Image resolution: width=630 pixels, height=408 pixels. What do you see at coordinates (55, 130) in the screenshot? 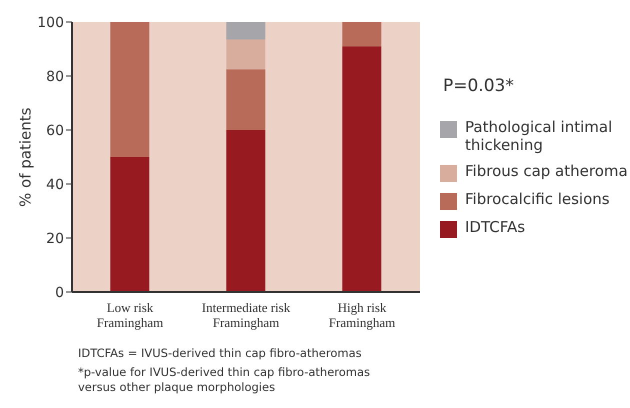
I see `y-tick-label: 60` at bounding box center [55, 130].